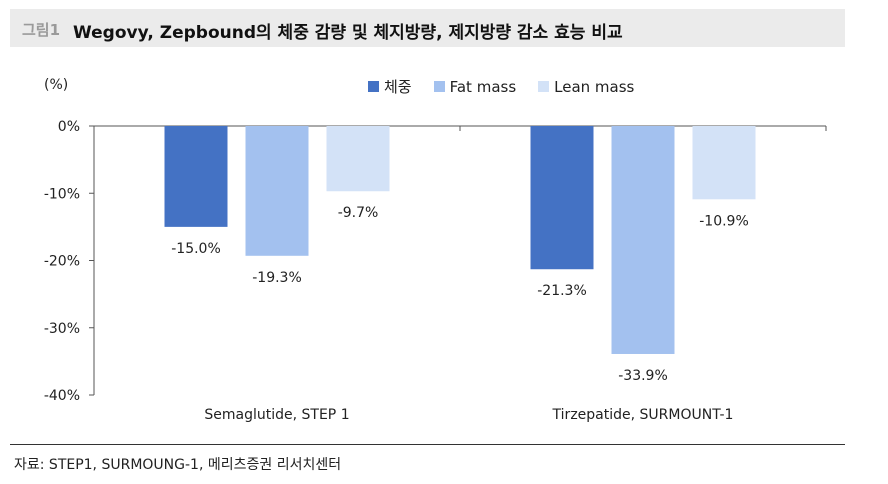 This screenshot has width=888, height=484. I want to click on footer-divider, so click(427, 444).